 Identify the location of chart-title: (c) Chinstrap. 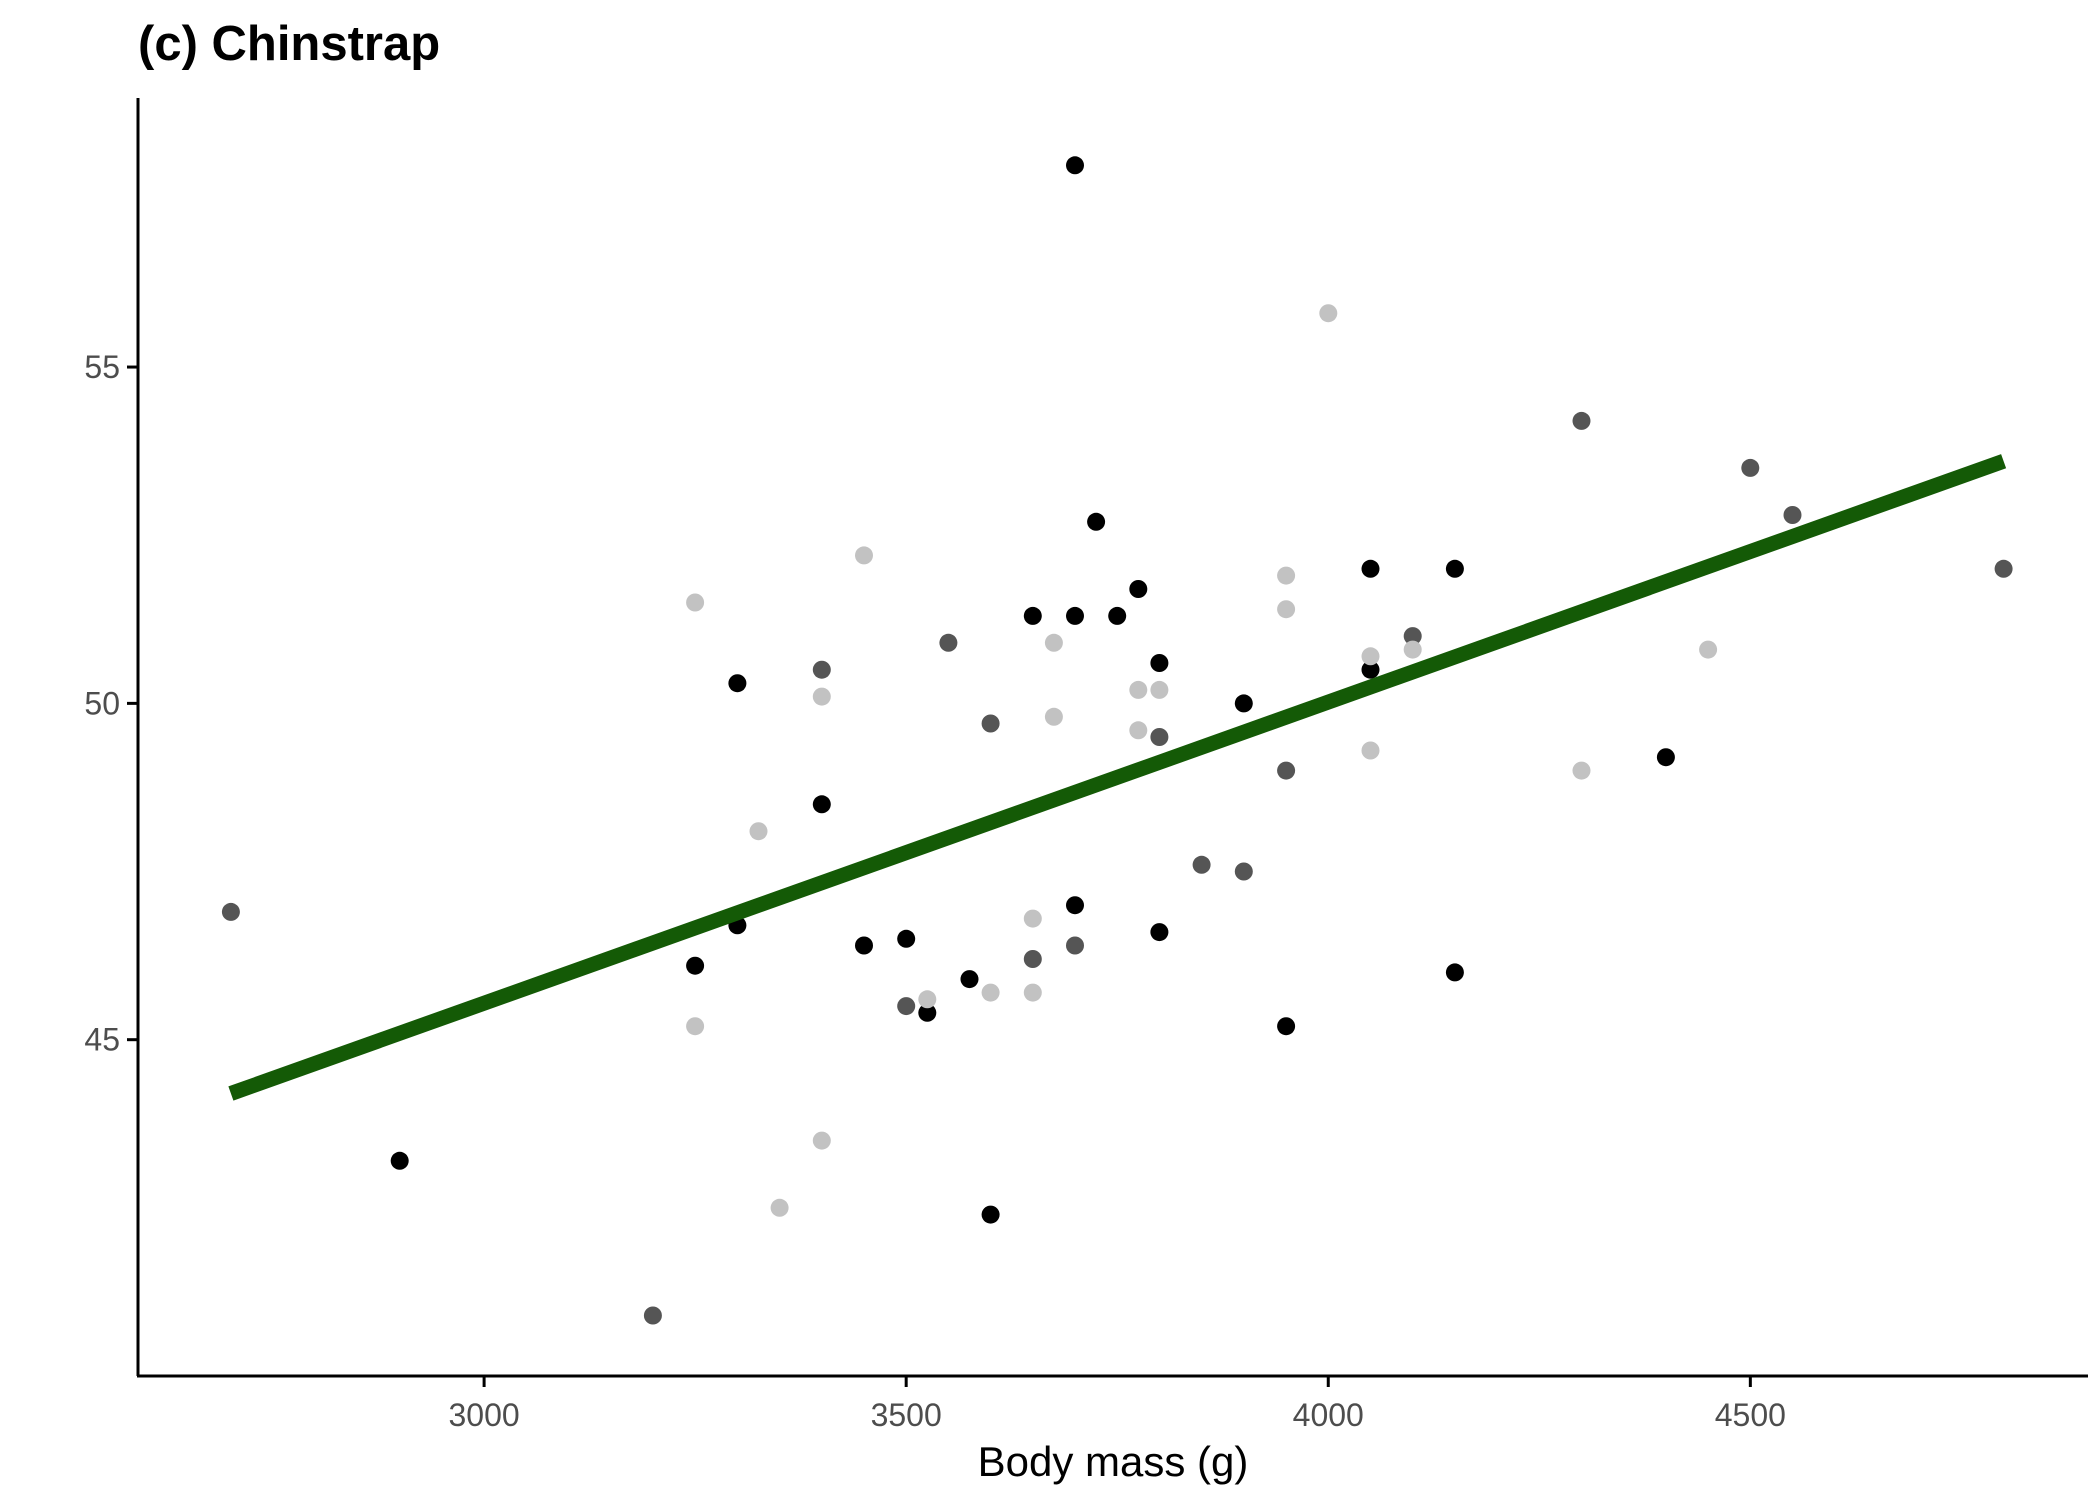
(289, 44).